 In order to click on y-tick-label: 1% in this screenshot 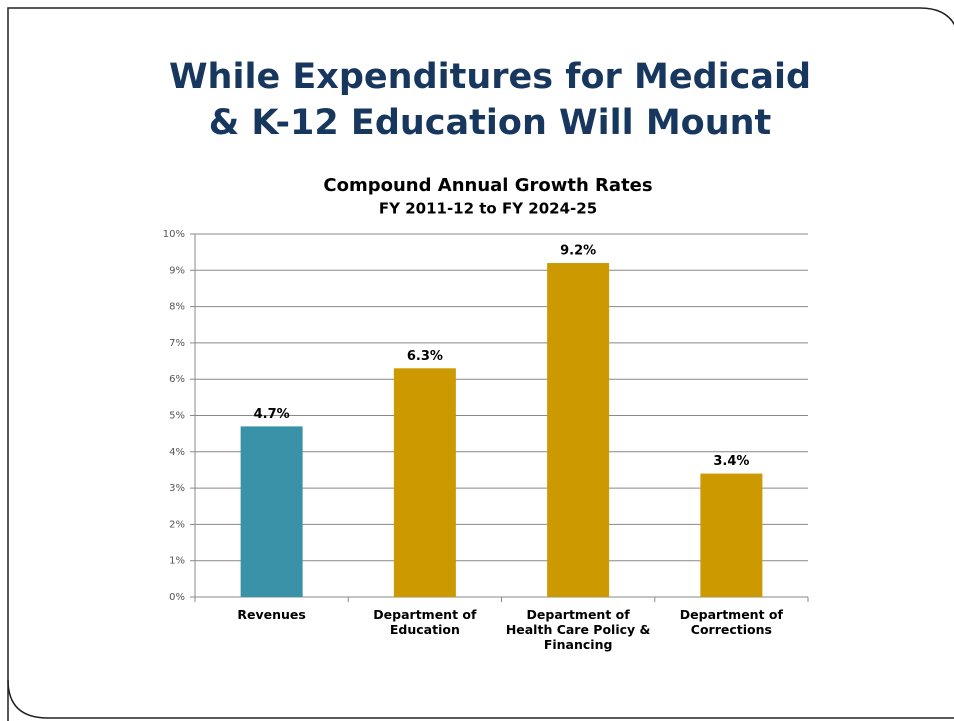, I will do `click(177, 561)`.